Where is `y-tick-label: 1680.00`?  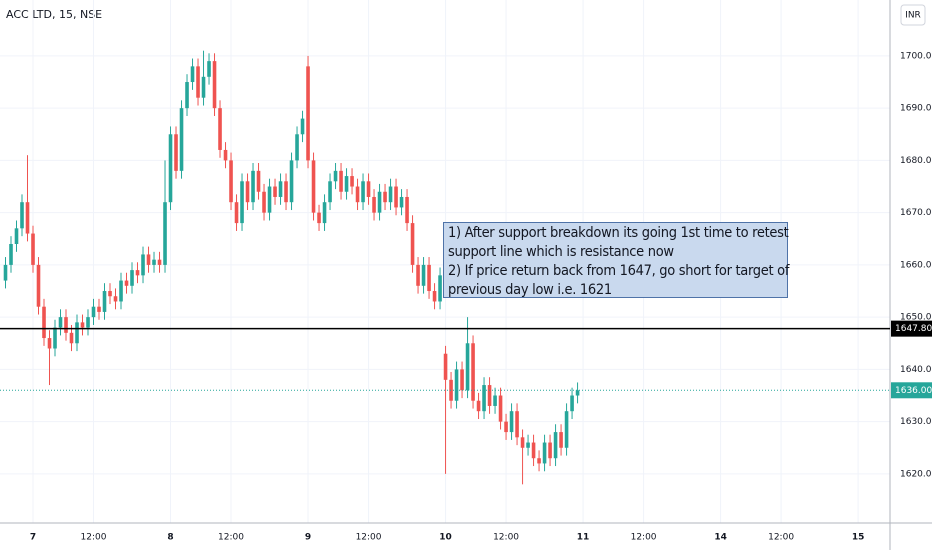 y-tick-label: 1680.00 is located at coordinates (916, 161).